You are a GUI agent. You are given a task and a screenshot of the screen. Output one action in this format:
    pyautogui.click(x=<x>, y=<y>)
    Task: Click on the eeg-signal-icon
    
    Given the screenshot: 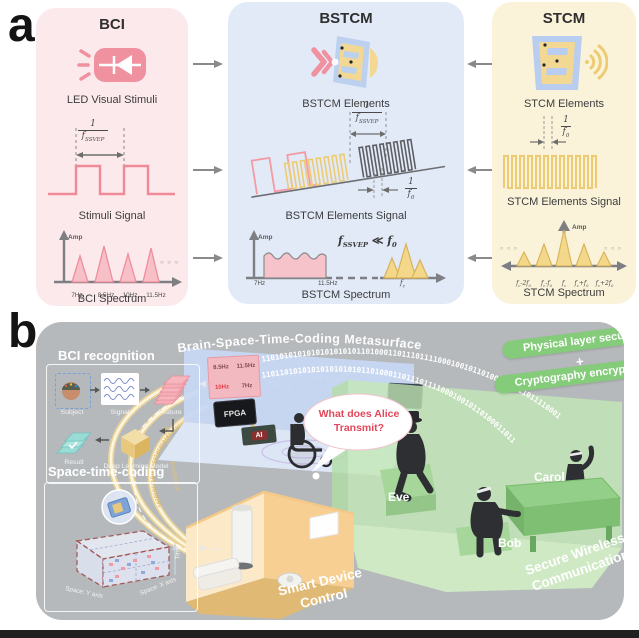 What is the action you would take?
    pyautogui.click(x=119, y=389)
    